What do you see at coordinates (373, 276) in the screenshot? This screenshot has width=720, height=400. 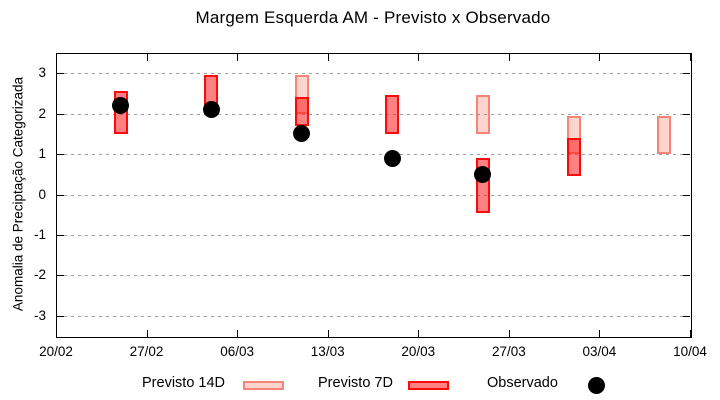 I see `gridline-y--2` at bounding box center [373, 276].